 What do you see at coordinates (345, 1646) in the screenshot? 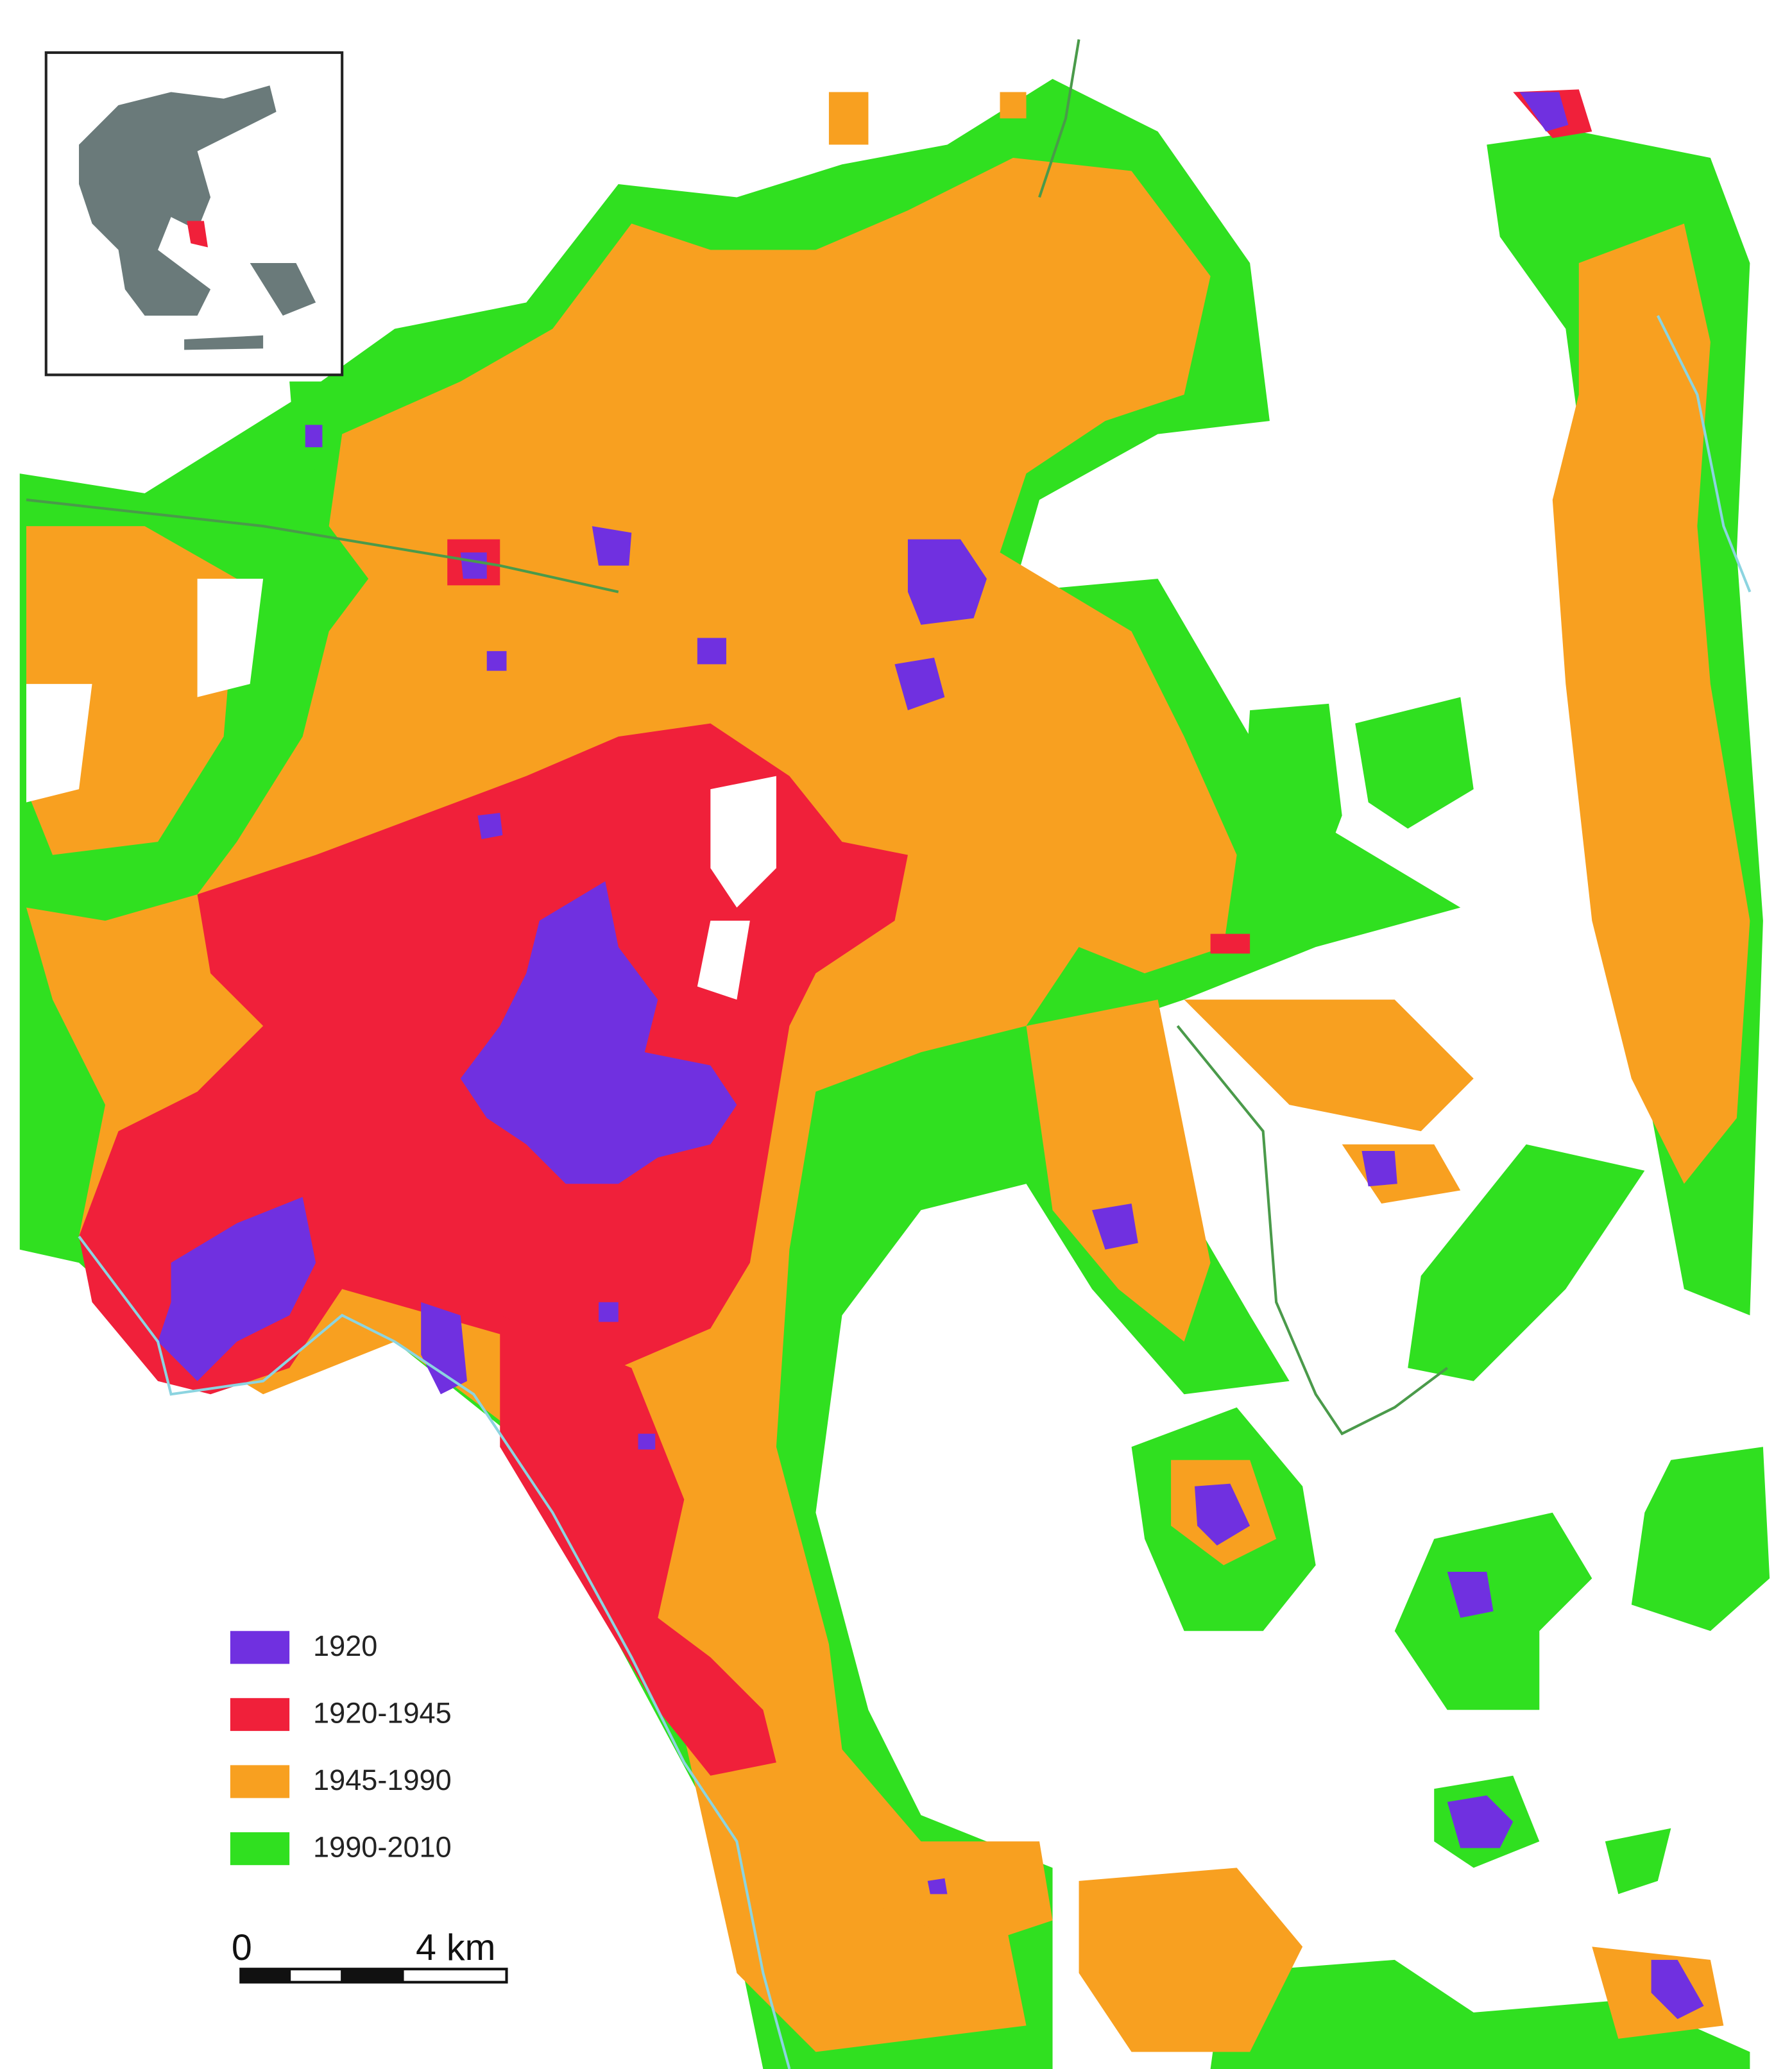
I see `legend-label: 1920` at bounding box center [345, 1646].